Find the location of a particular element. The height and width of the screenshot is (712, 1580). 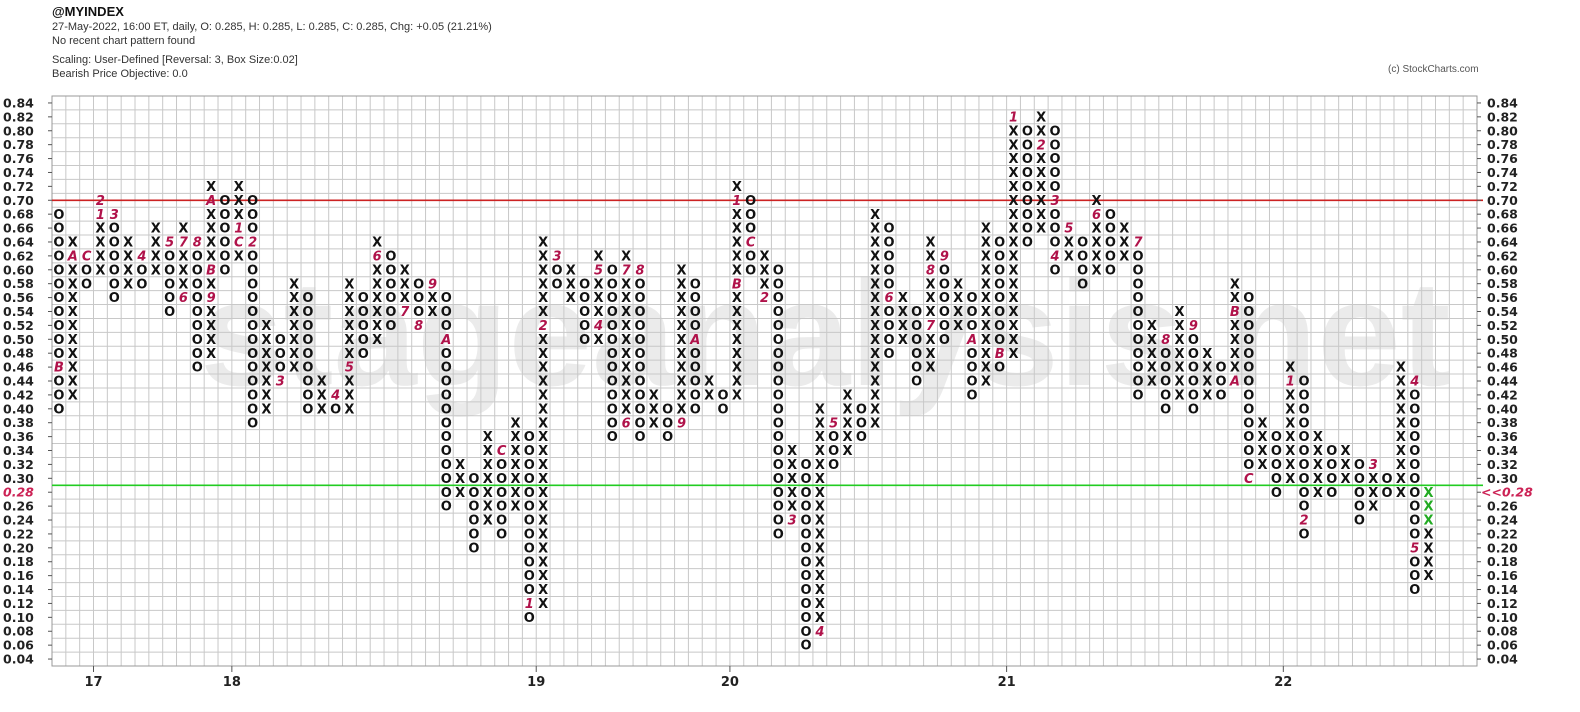

y-tick-label-left: 0.34 is located at coordinates (18, 450).